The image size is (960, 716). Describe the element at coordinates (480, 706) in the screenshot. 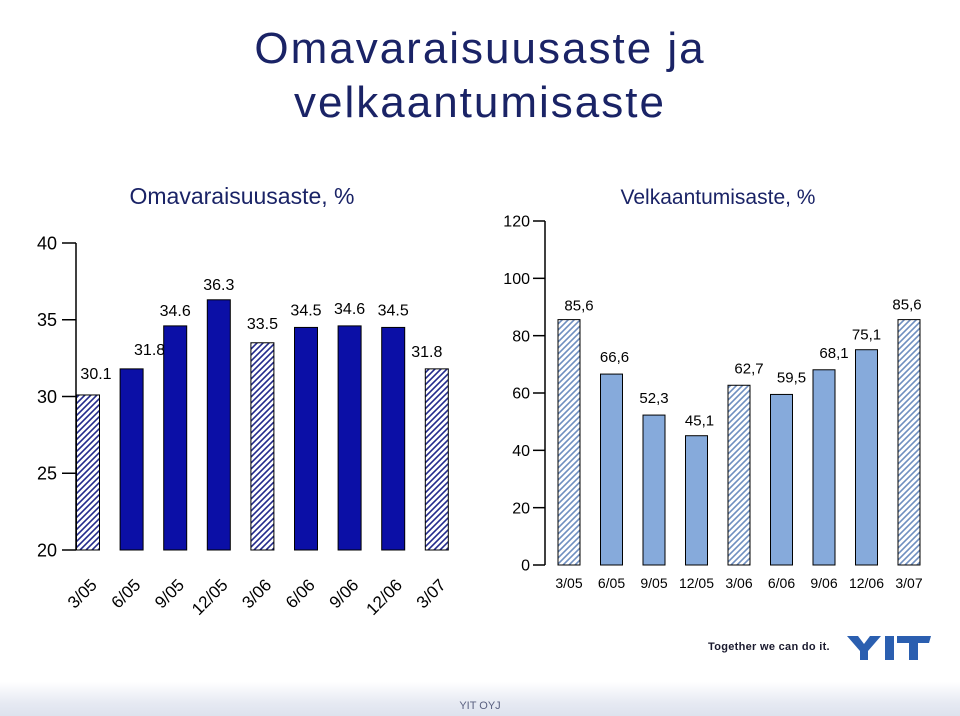

I see `footer-text: YIT OYJ` at that location.